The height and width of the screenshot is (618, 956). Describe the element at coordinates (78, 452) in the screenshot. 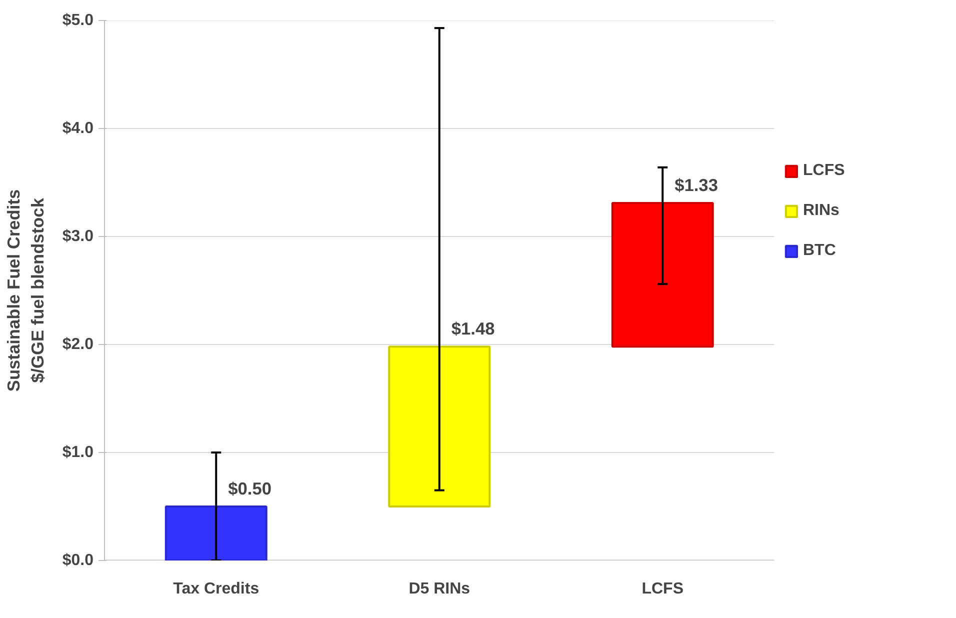

I see `y-tick-label: $1.0` at that location.